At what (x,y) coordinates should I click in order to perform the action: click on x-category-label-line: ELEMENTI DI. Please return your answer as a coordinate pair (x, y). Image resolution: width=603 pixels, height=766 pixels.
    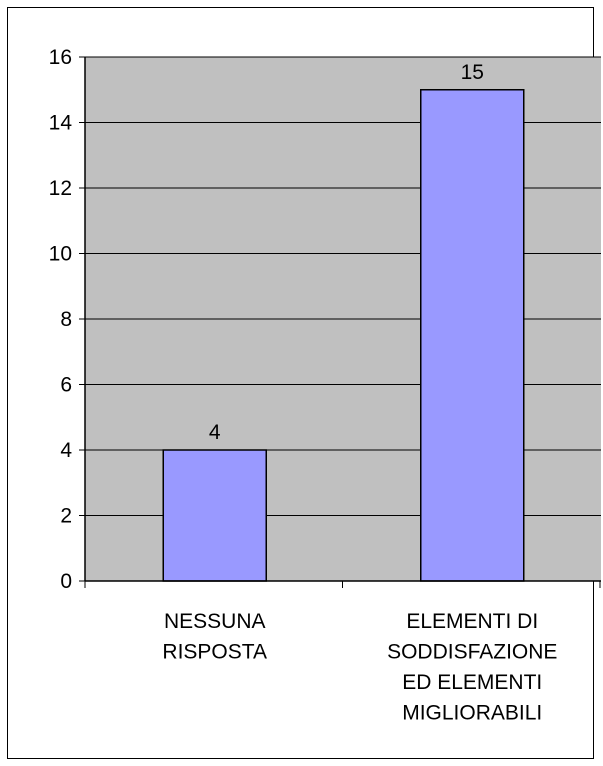
    Looking at the image, I should click on (472, 621).